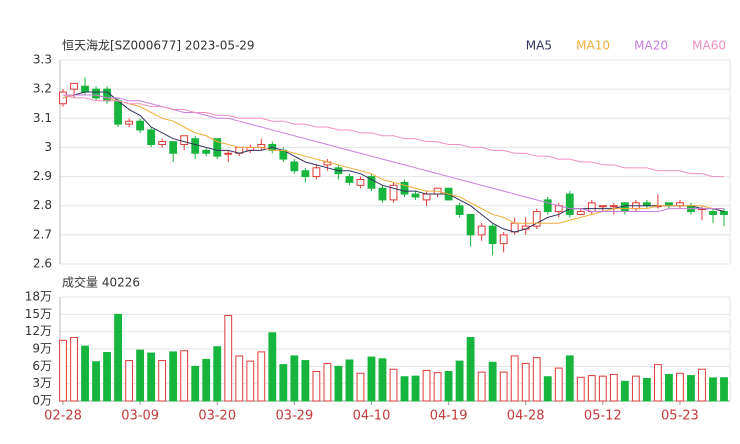  Describe the element at coordinates (526, 416) in the screenshot. I see `x-tick-label: 04-28` at that location.